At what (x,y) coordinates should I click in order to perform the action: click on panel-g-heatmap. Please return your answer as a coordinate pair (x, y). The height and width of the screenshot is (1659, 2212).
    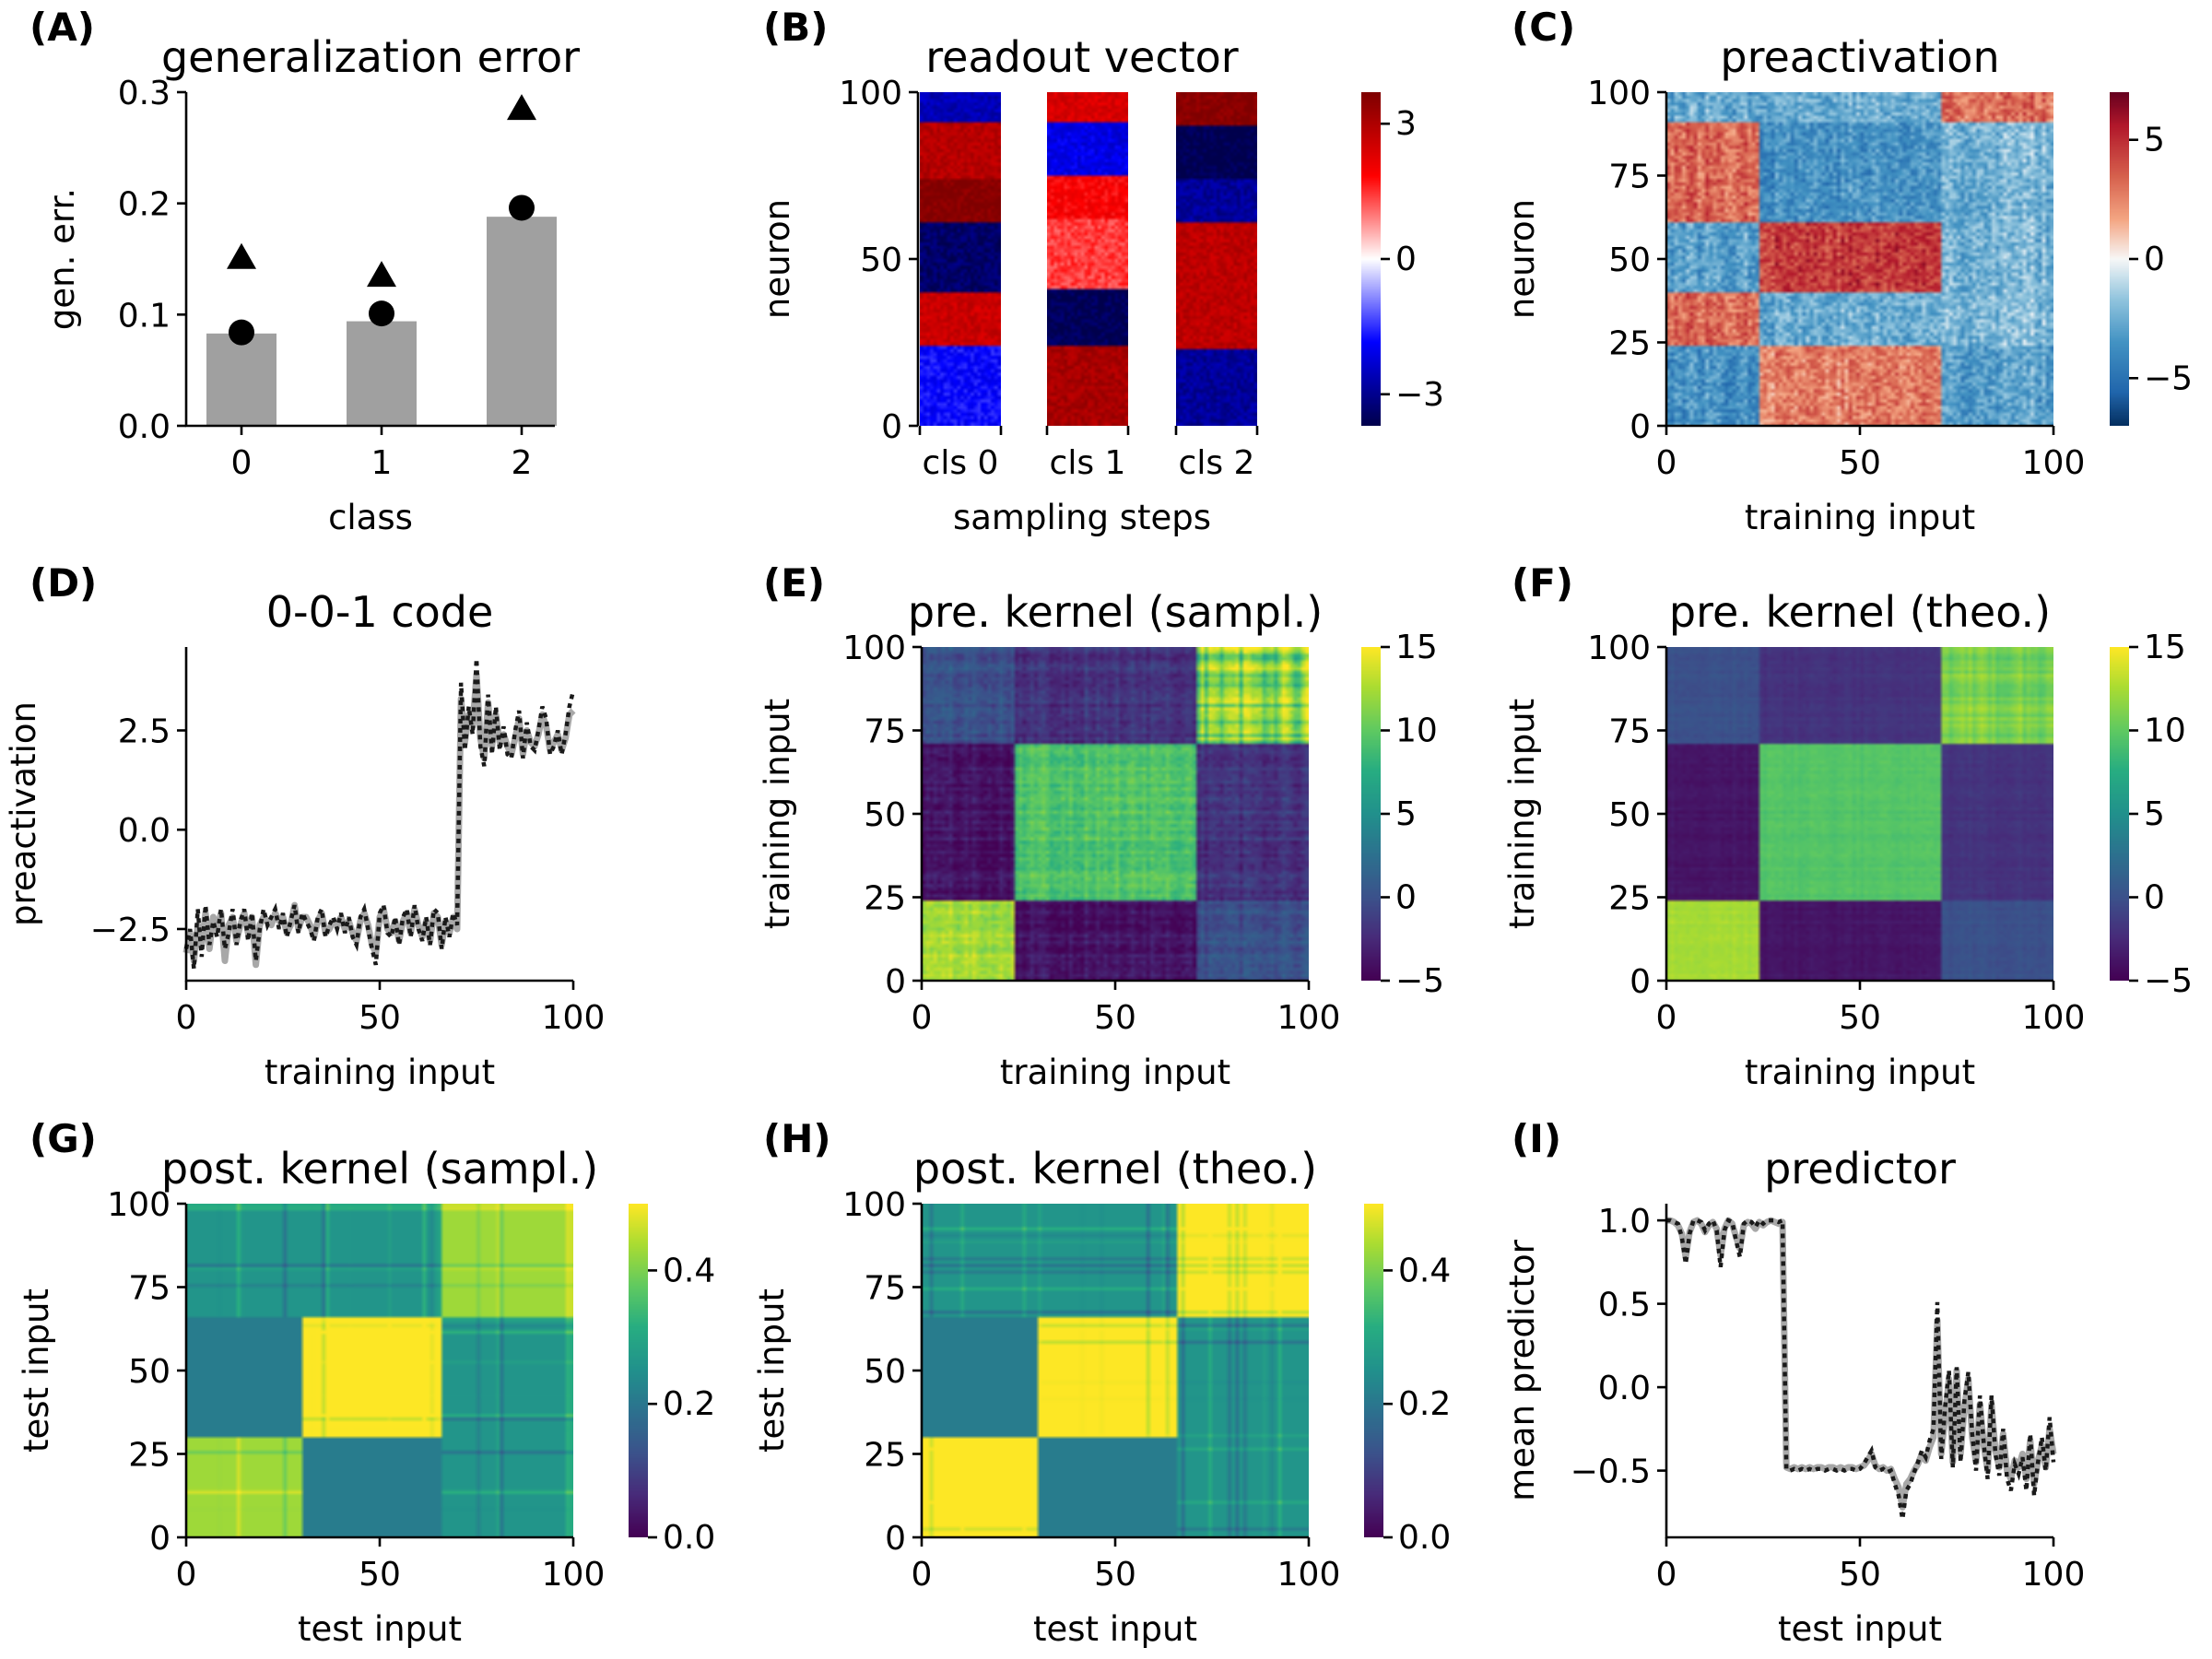
    Looking at the image, I should click on (379, 1370).